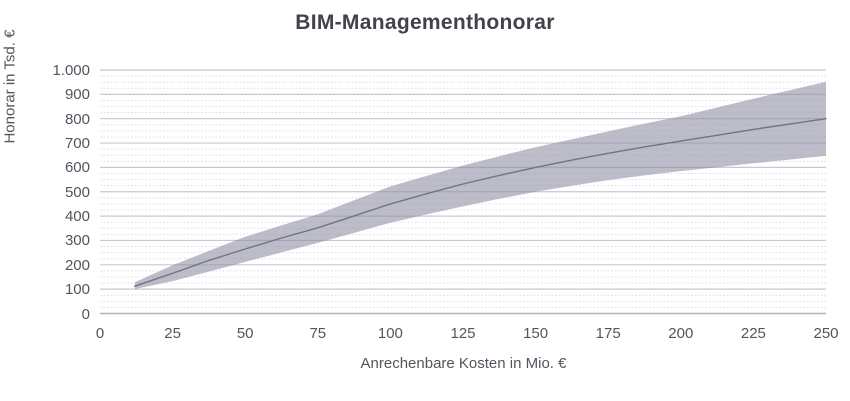 This screenshot has height=401, width=850. I want to click on x-tick-label: 250, so click(826, 333).